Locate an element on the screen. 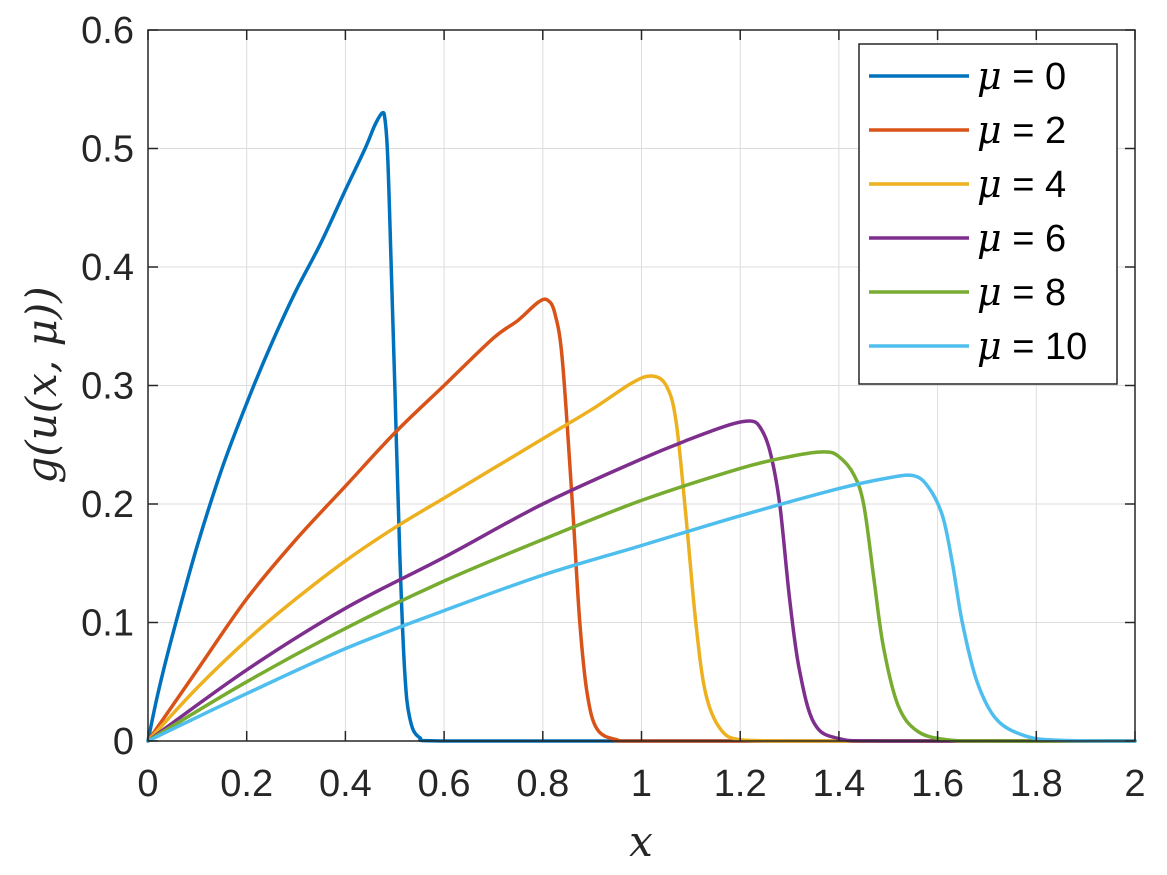  x-tick-label: 0 is located at coordinates (147, 784).